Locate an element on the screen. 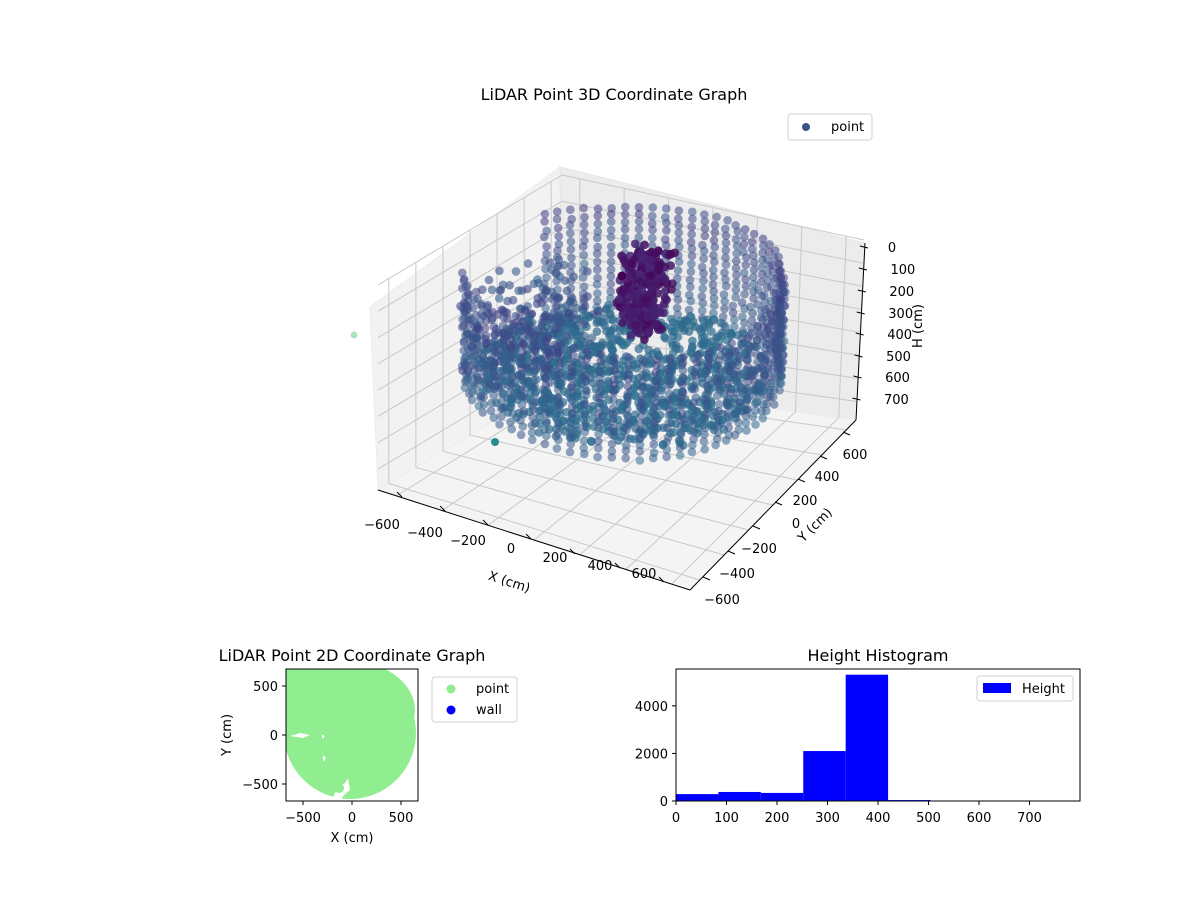 Image resolution: width=1200 pixels, height=900 pixels. svg-text: 4000 is located at coordinates (651, 707).